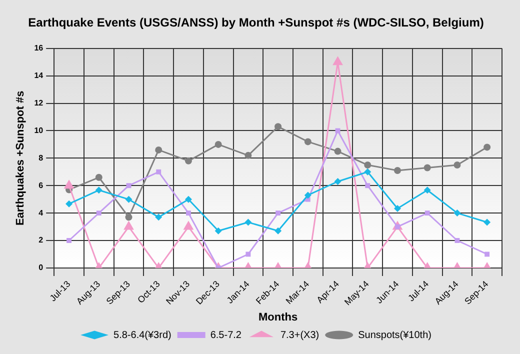 The width and height of the screenshot is (520, 354). What do you see at coordinates (39, 48) in the screenshot?
I see `y-tick-label: 16` at bounding box center [39, 48].